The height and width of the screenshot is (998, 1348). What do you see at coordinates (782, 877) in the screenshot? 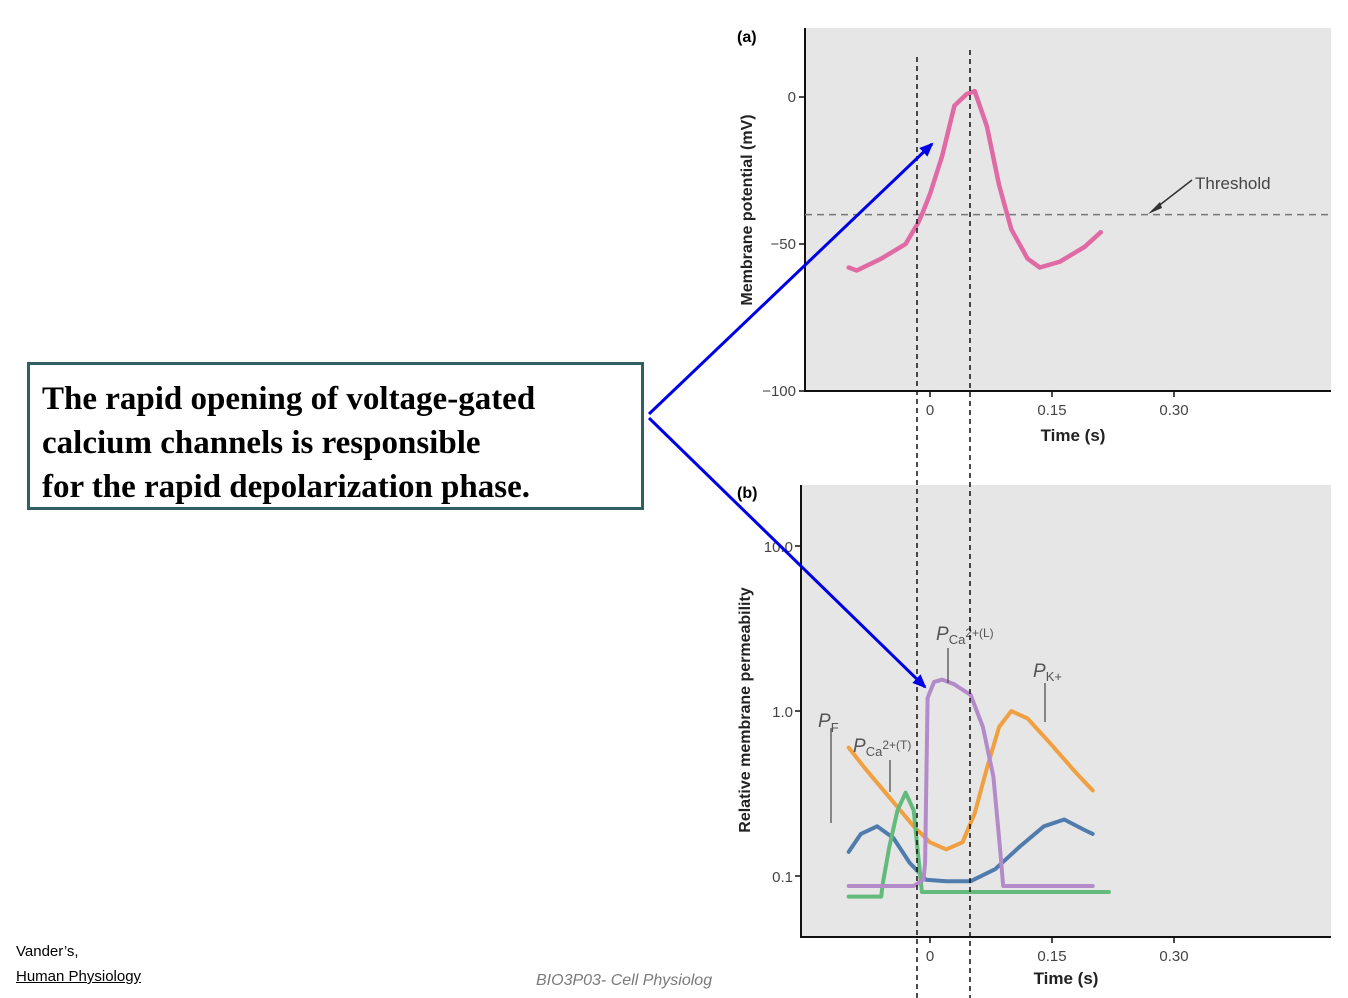
I see `panel-b-ytick-label: 0.1` at bounding box center [782, 877].